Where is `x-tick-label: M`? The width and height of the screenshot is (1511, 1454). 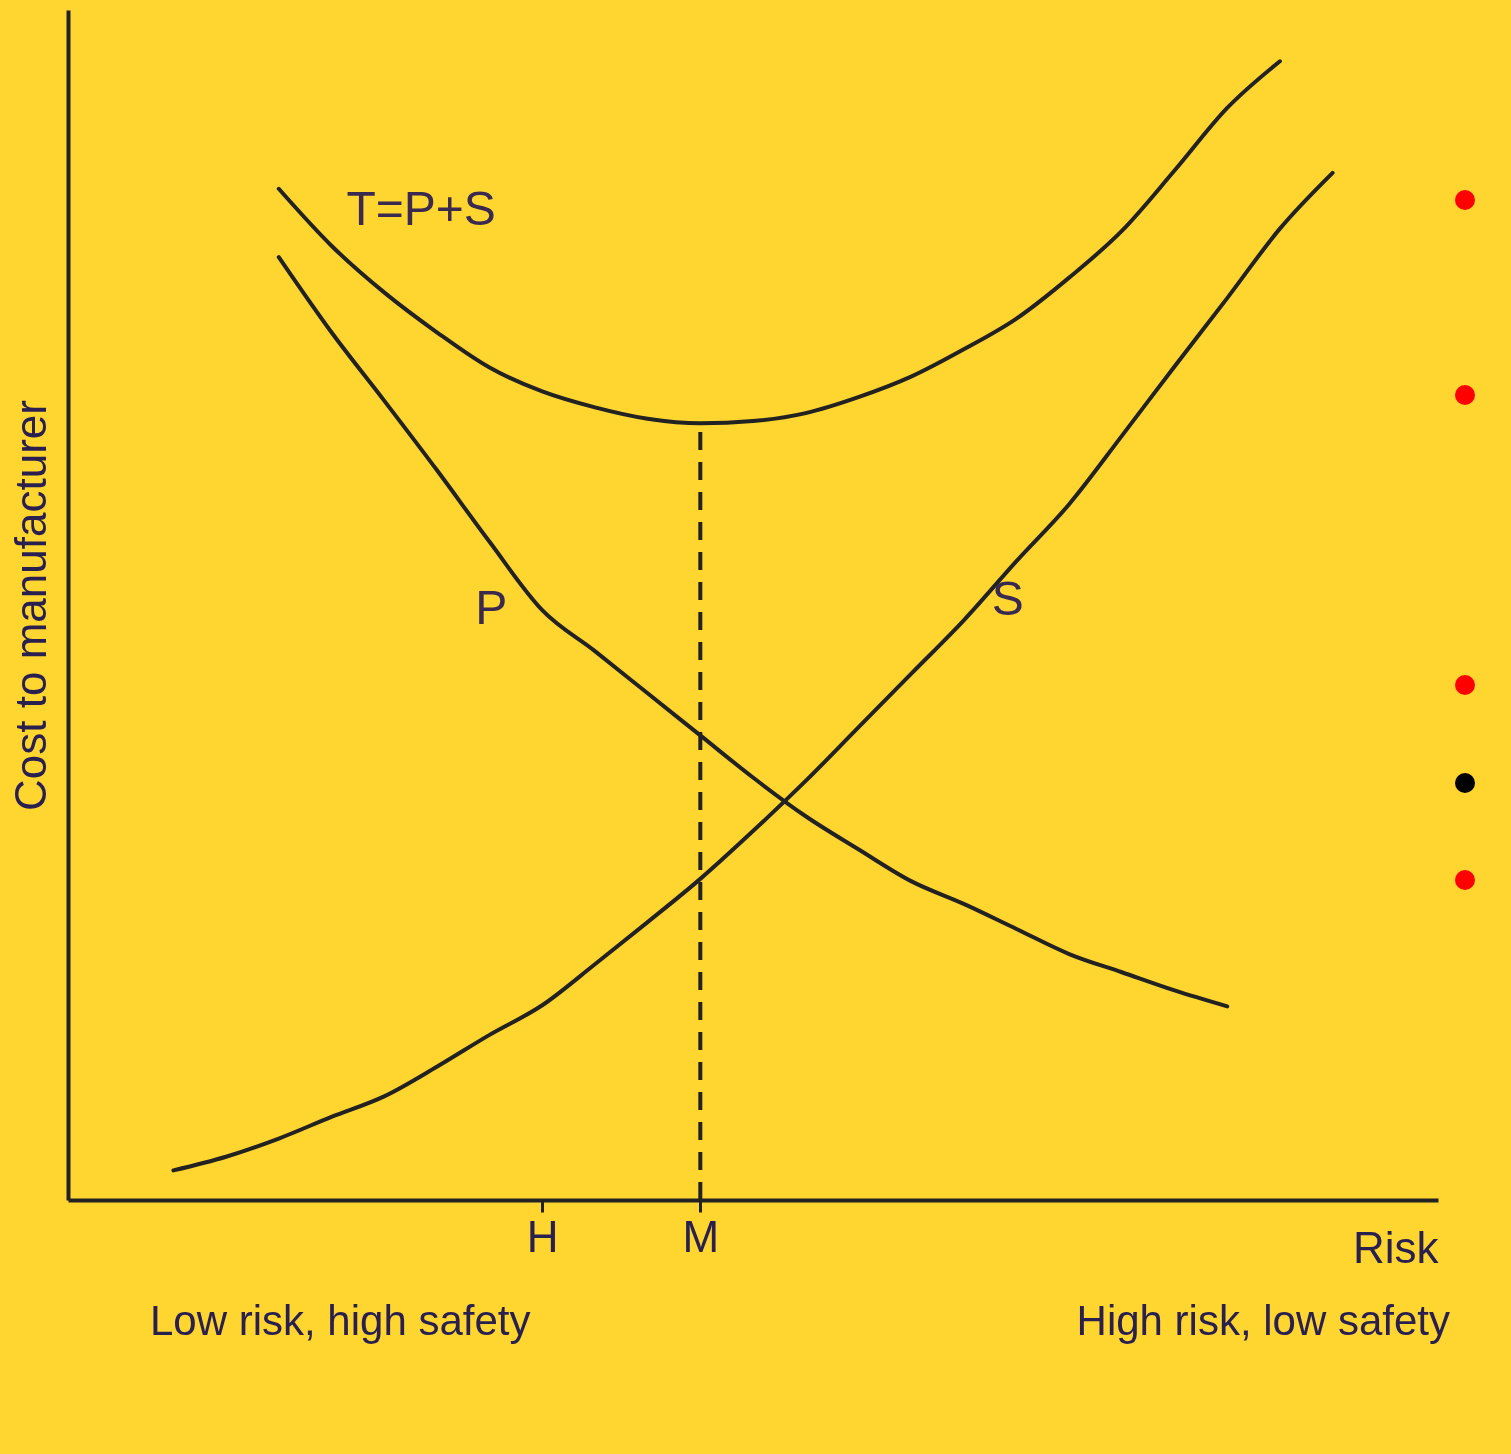
x-tick-label: M is located at coordinates (701, 1236).